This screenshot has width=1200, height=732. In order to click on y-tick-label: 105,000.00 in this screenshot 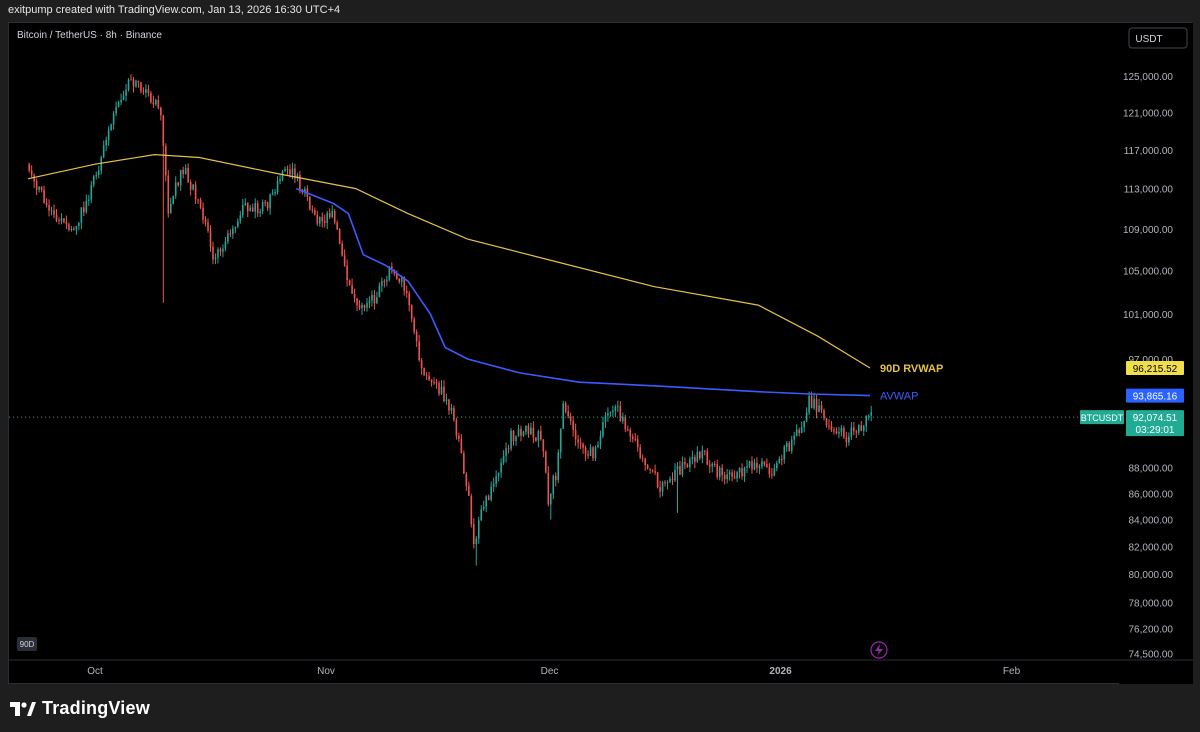, I will do `click(1148, 272)`.